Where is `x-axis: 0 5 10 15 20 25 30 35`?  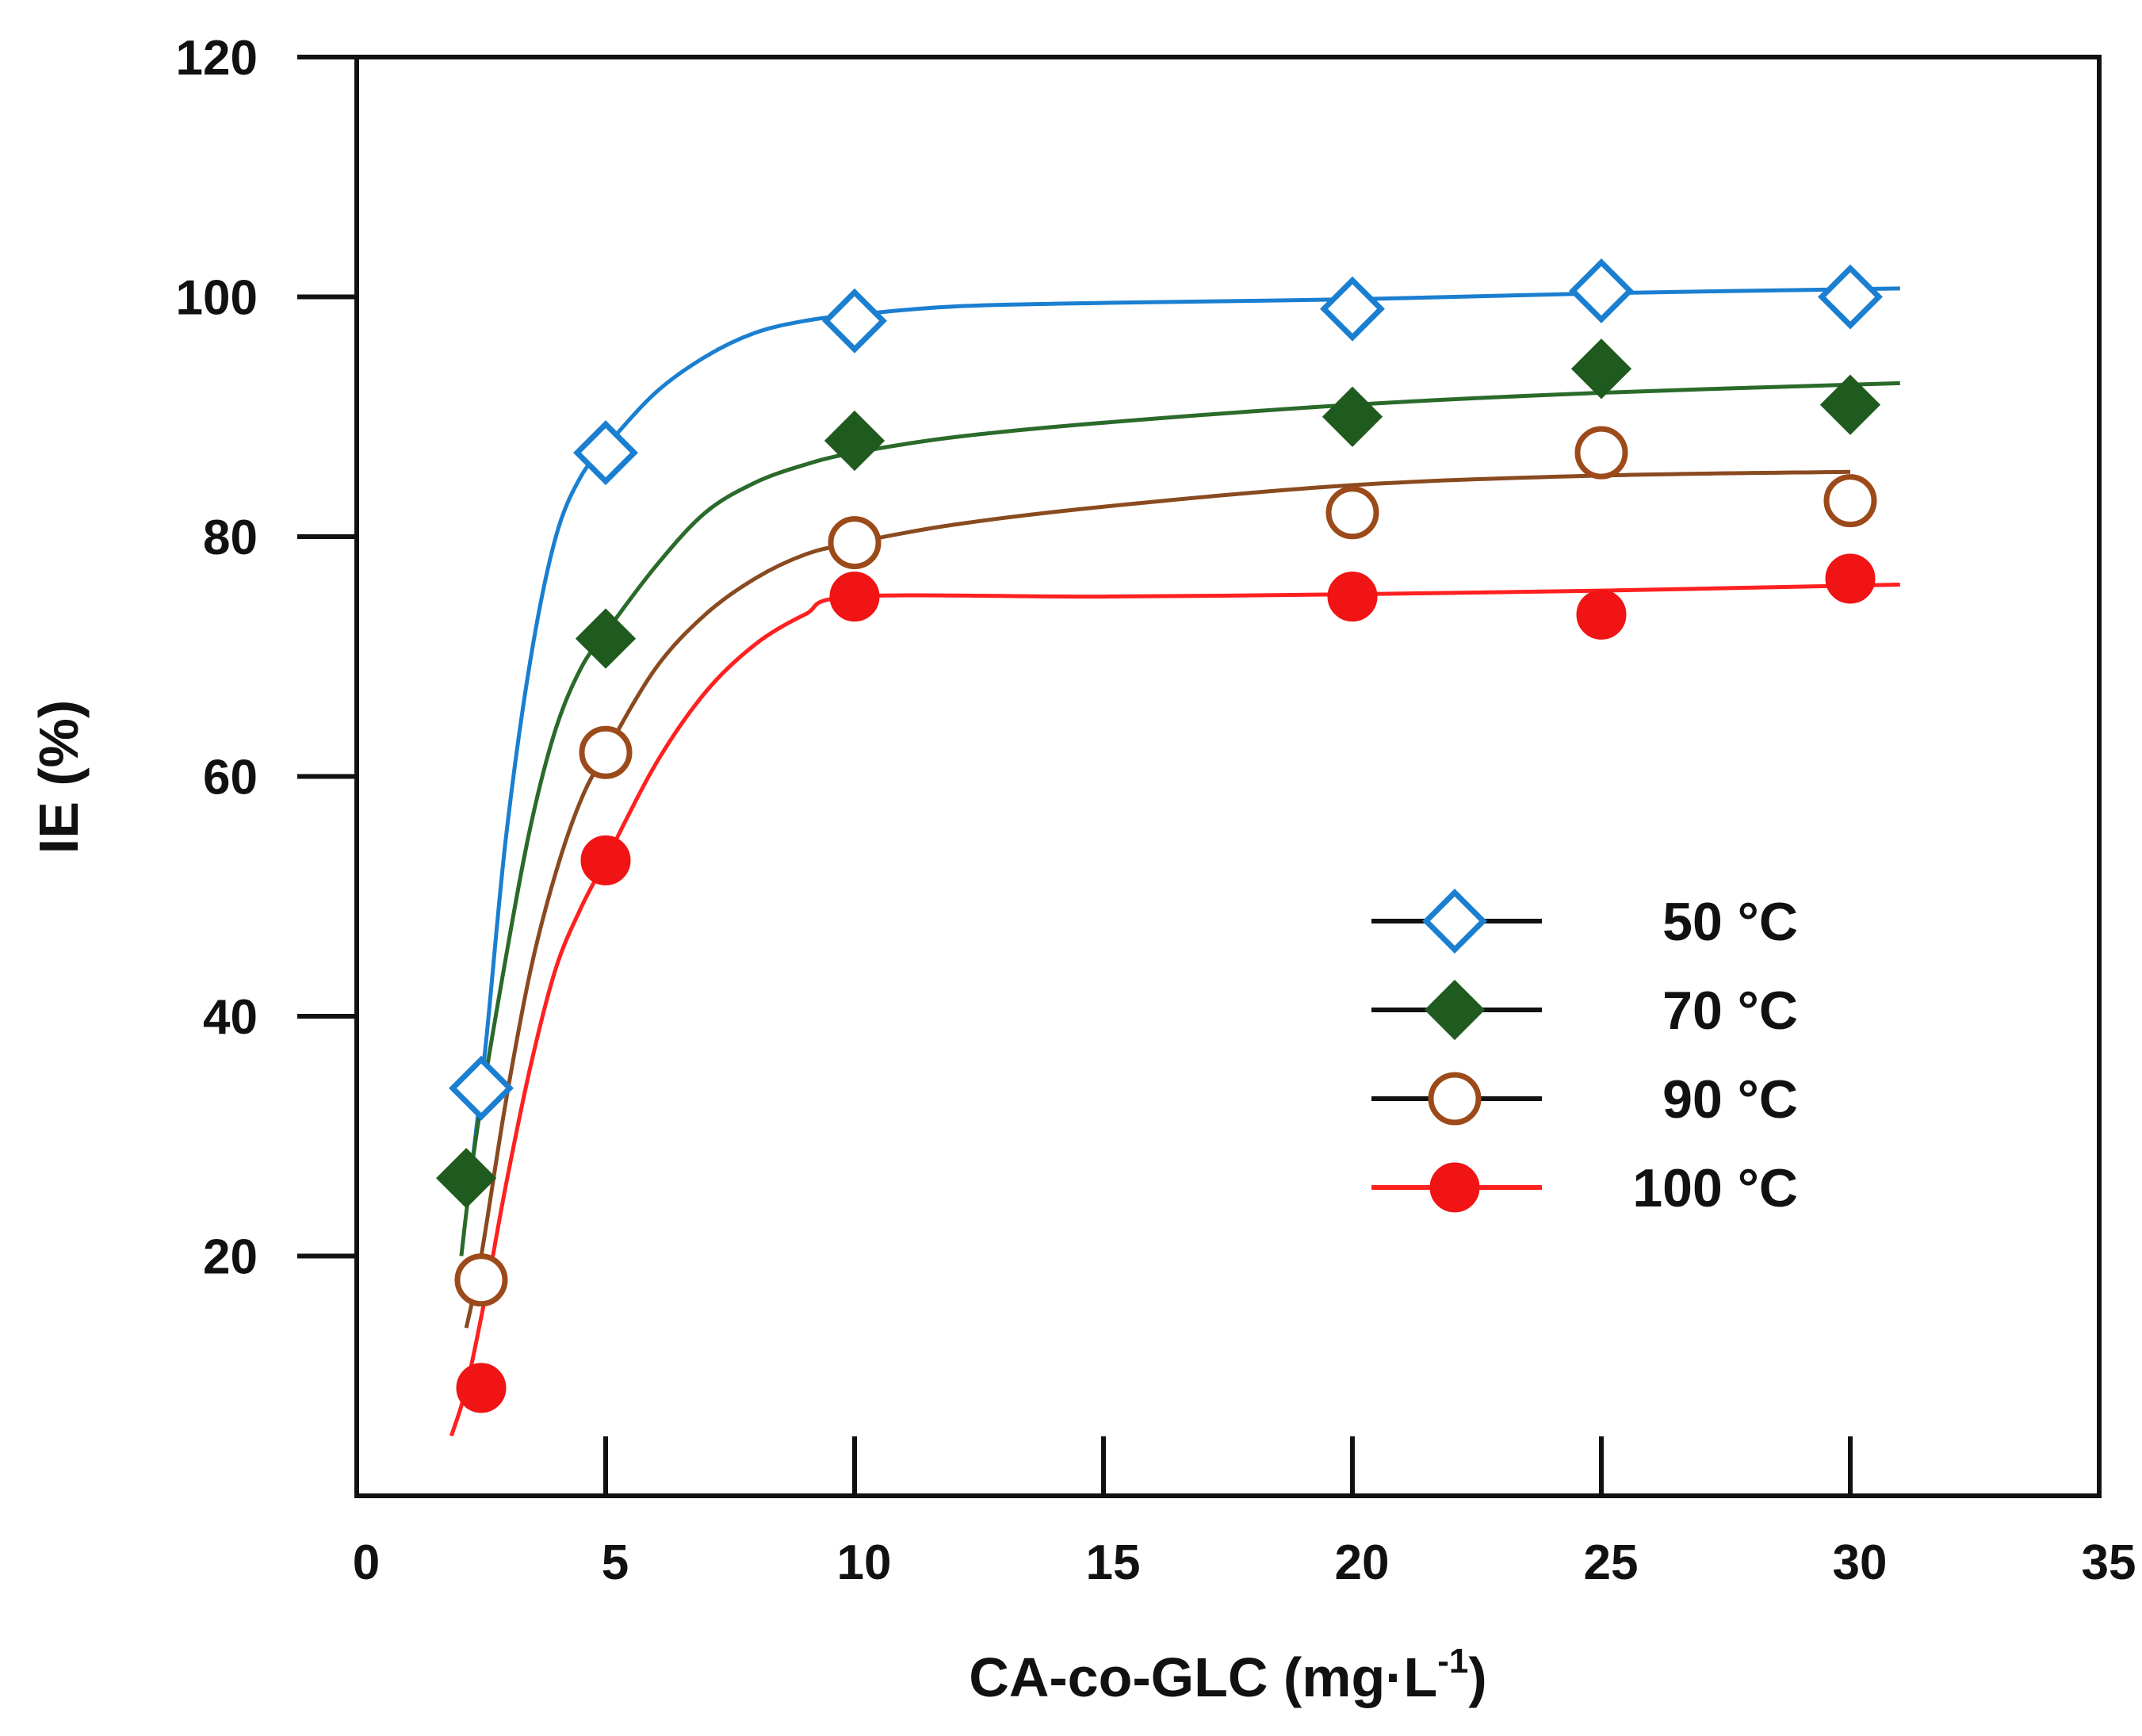
x-axis: 0 5 10 15 20 25 30 35 is located at coordinates (1244, 1513).